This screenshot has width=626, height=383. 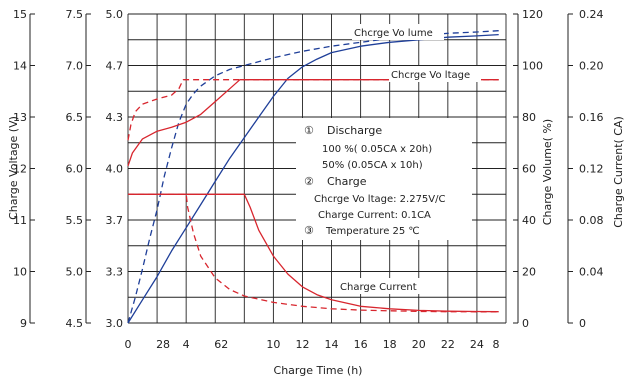 I want to click on y-tick-label-voltage-outer: 14, so click(x=20, y=66).